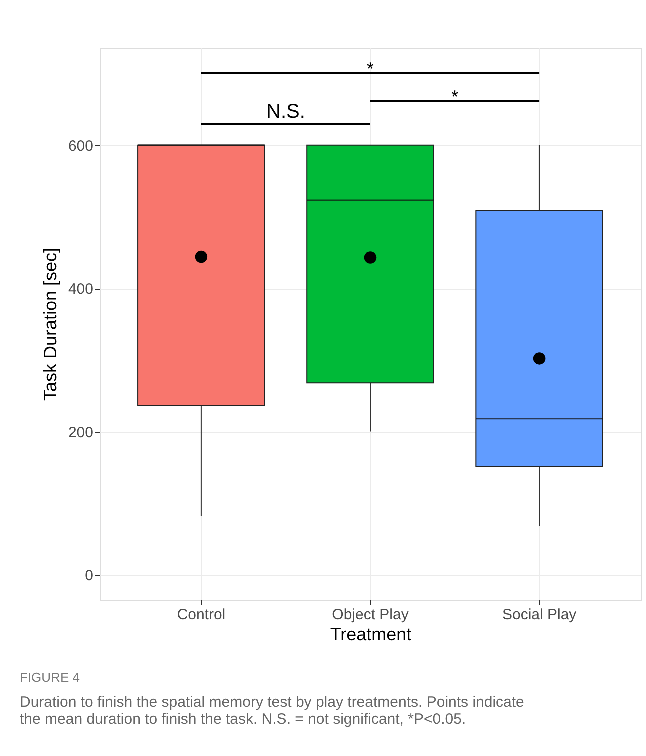  I want to click on x-tick-label: Control, so click(201, 615).